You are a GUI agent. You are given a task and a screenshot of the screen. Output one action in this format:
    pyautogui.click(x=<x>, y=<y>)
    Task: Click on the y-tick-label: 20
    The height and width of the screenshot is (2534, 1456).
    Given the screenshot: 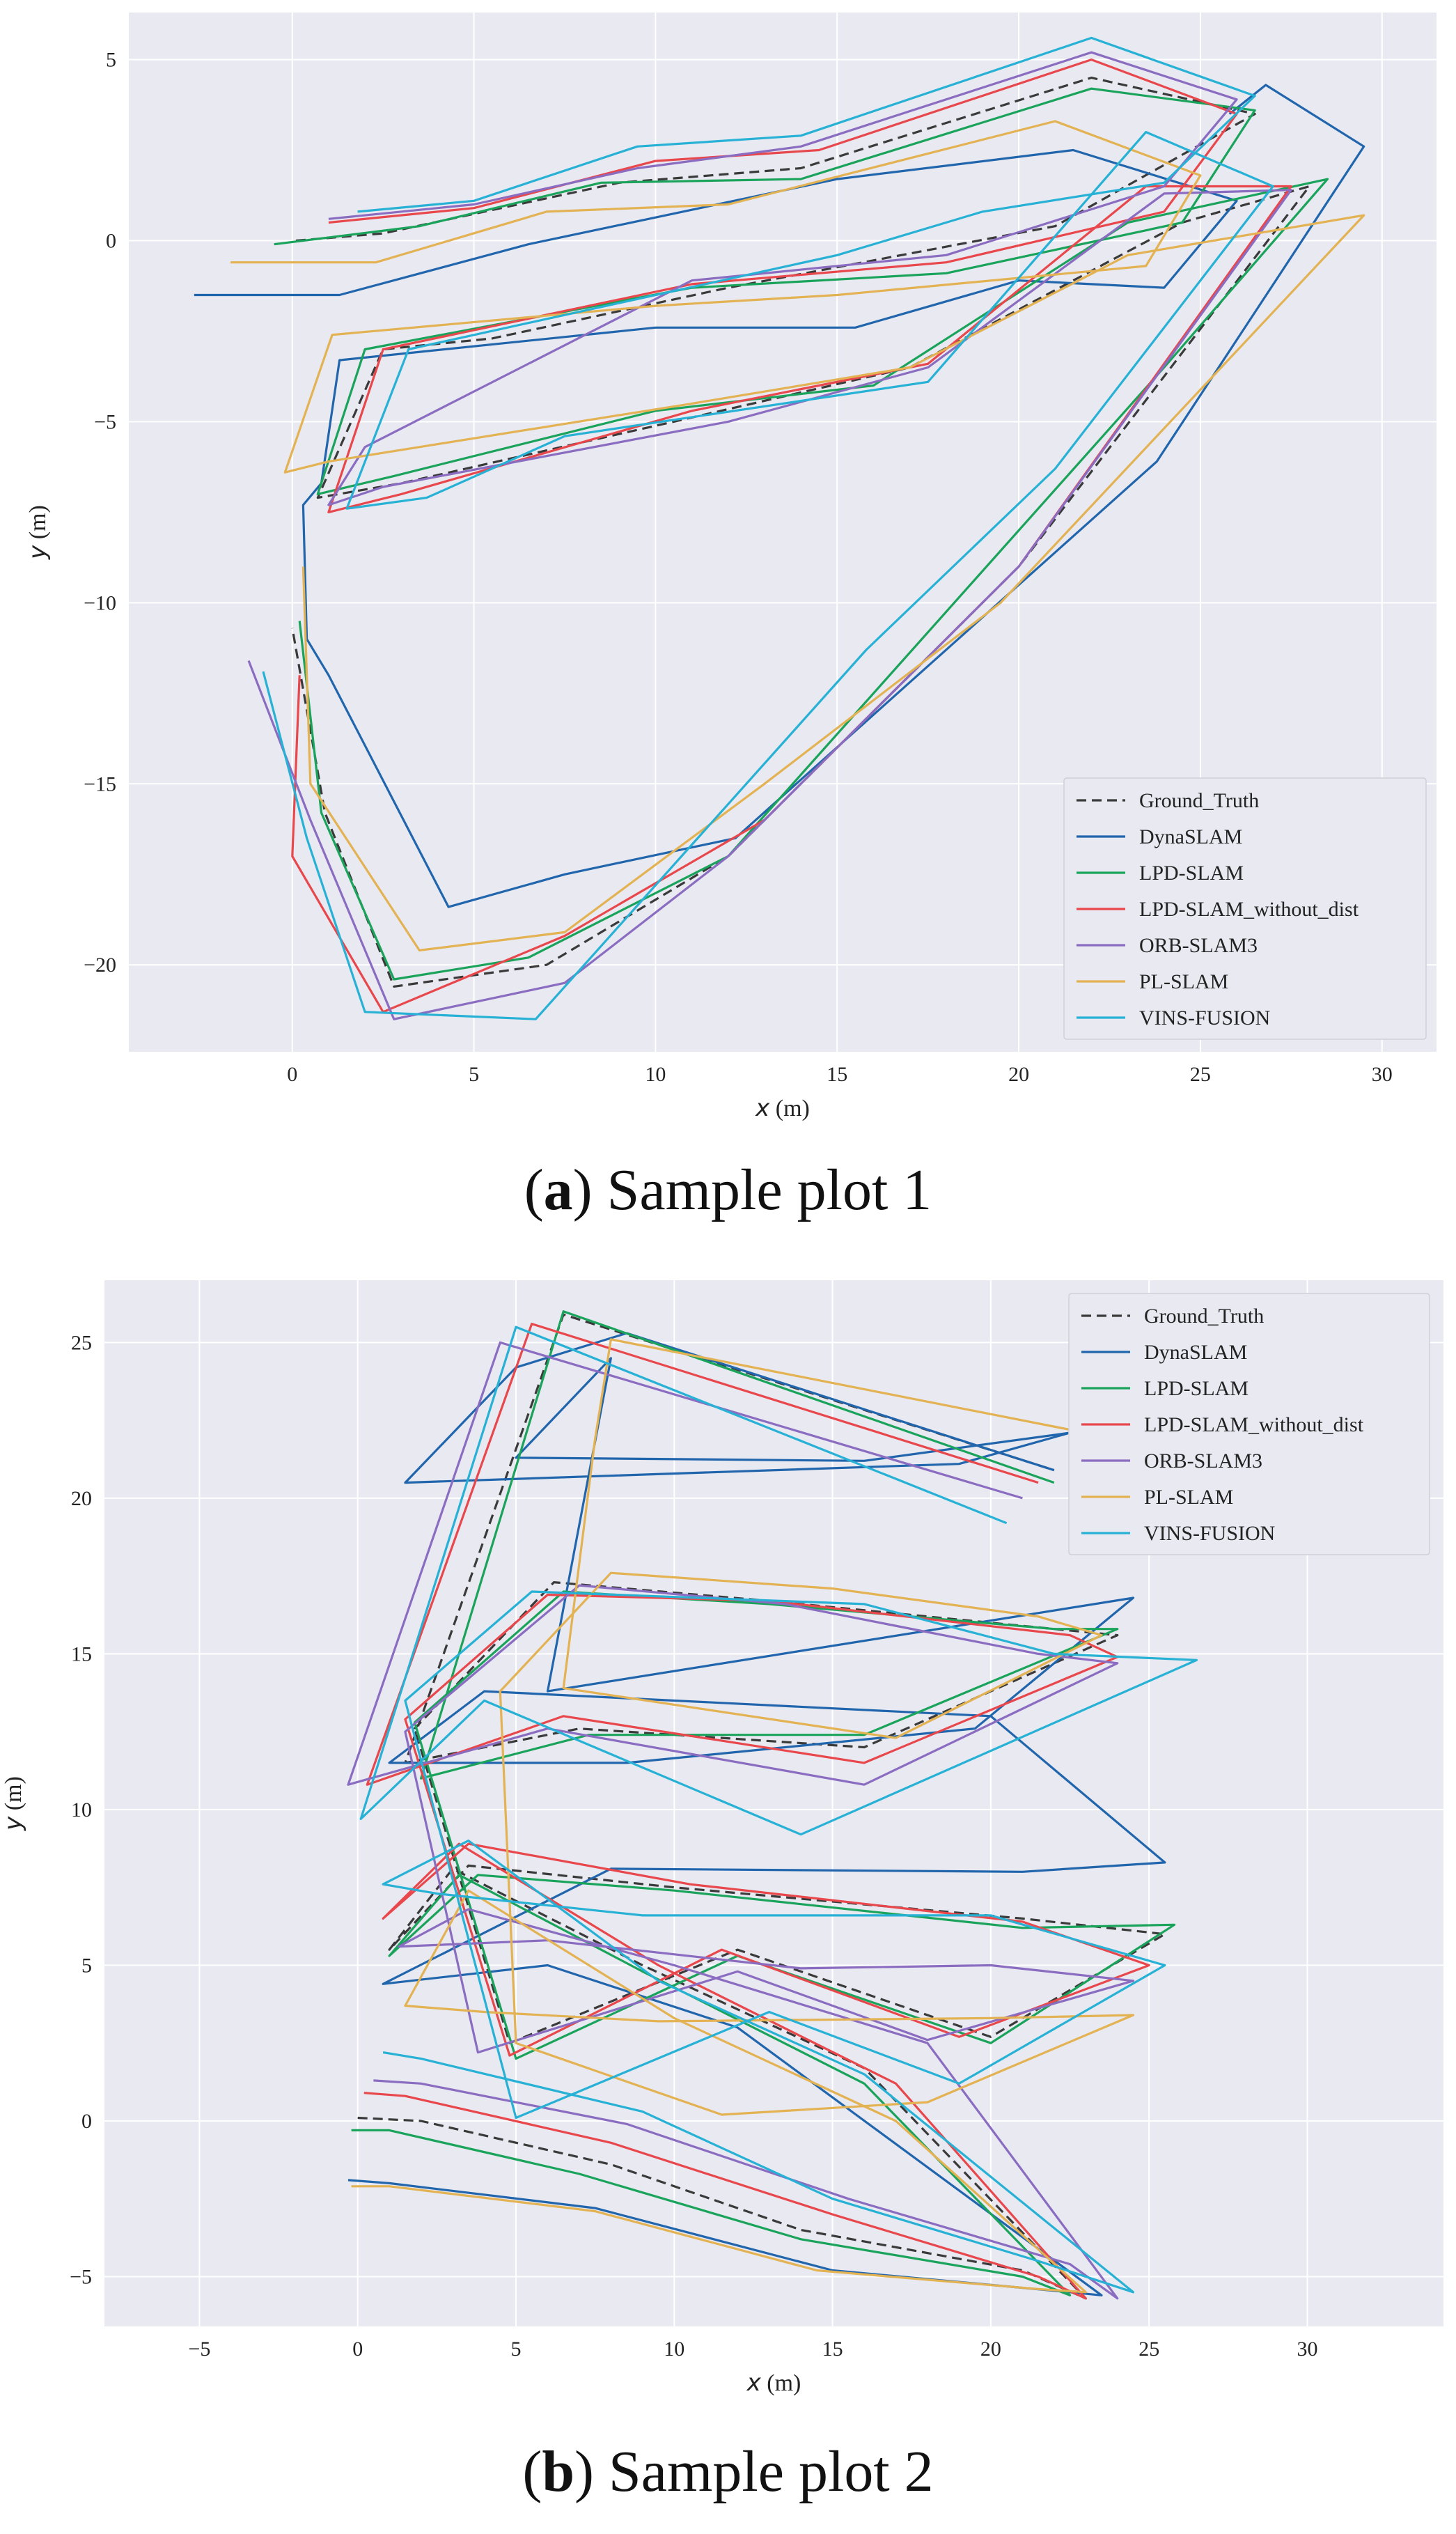 What is the action you would take?
    pyautogui.click(x=81, y=1499)
    